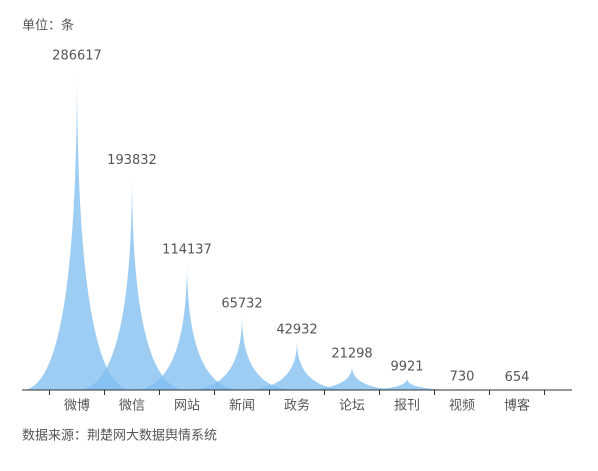 This screenshot has height=471, width=598. I want to click on value-label: 193832, so click(132, 160).